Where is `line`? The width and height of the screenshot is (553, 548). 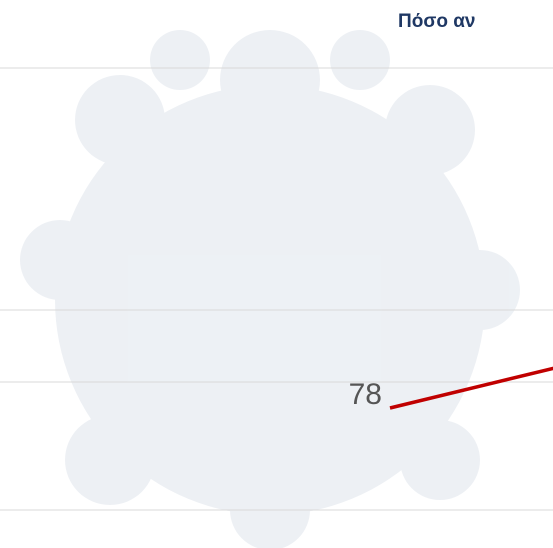 line is located at coordinates (471, 388).